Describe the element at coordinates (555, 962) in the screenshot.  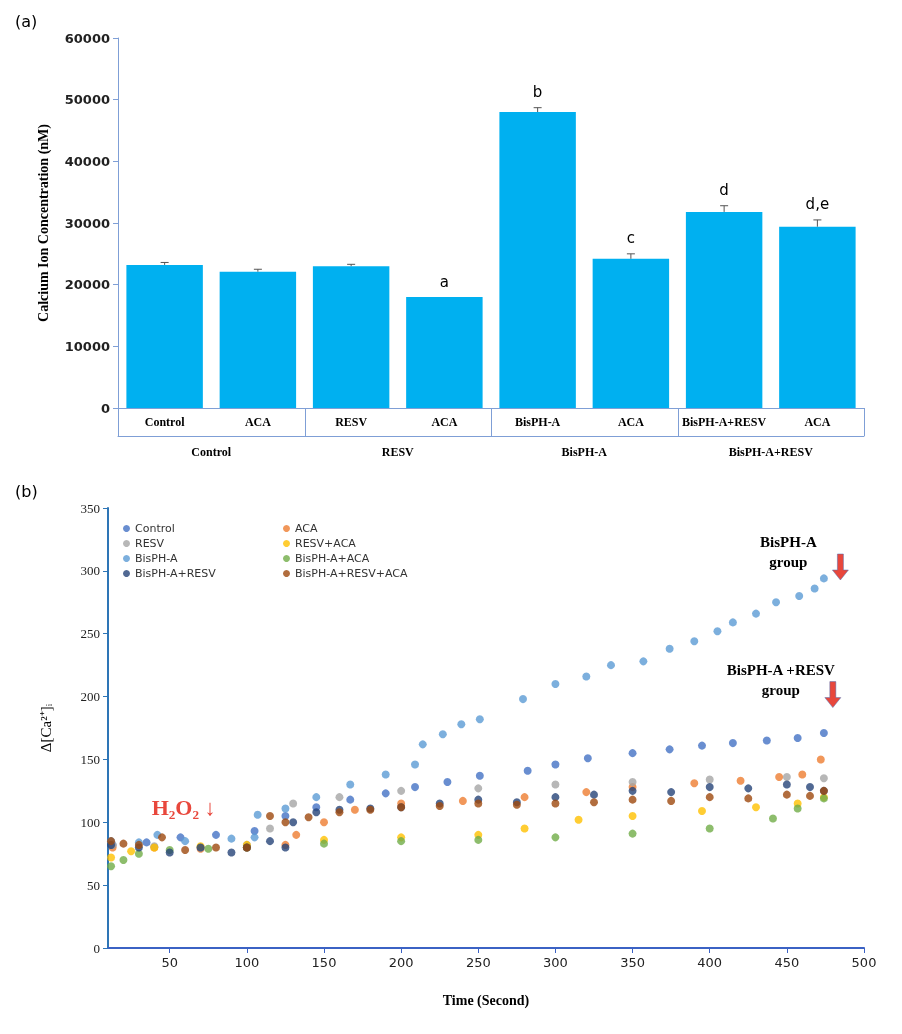
I see `x-tick-label: 300` at that location.